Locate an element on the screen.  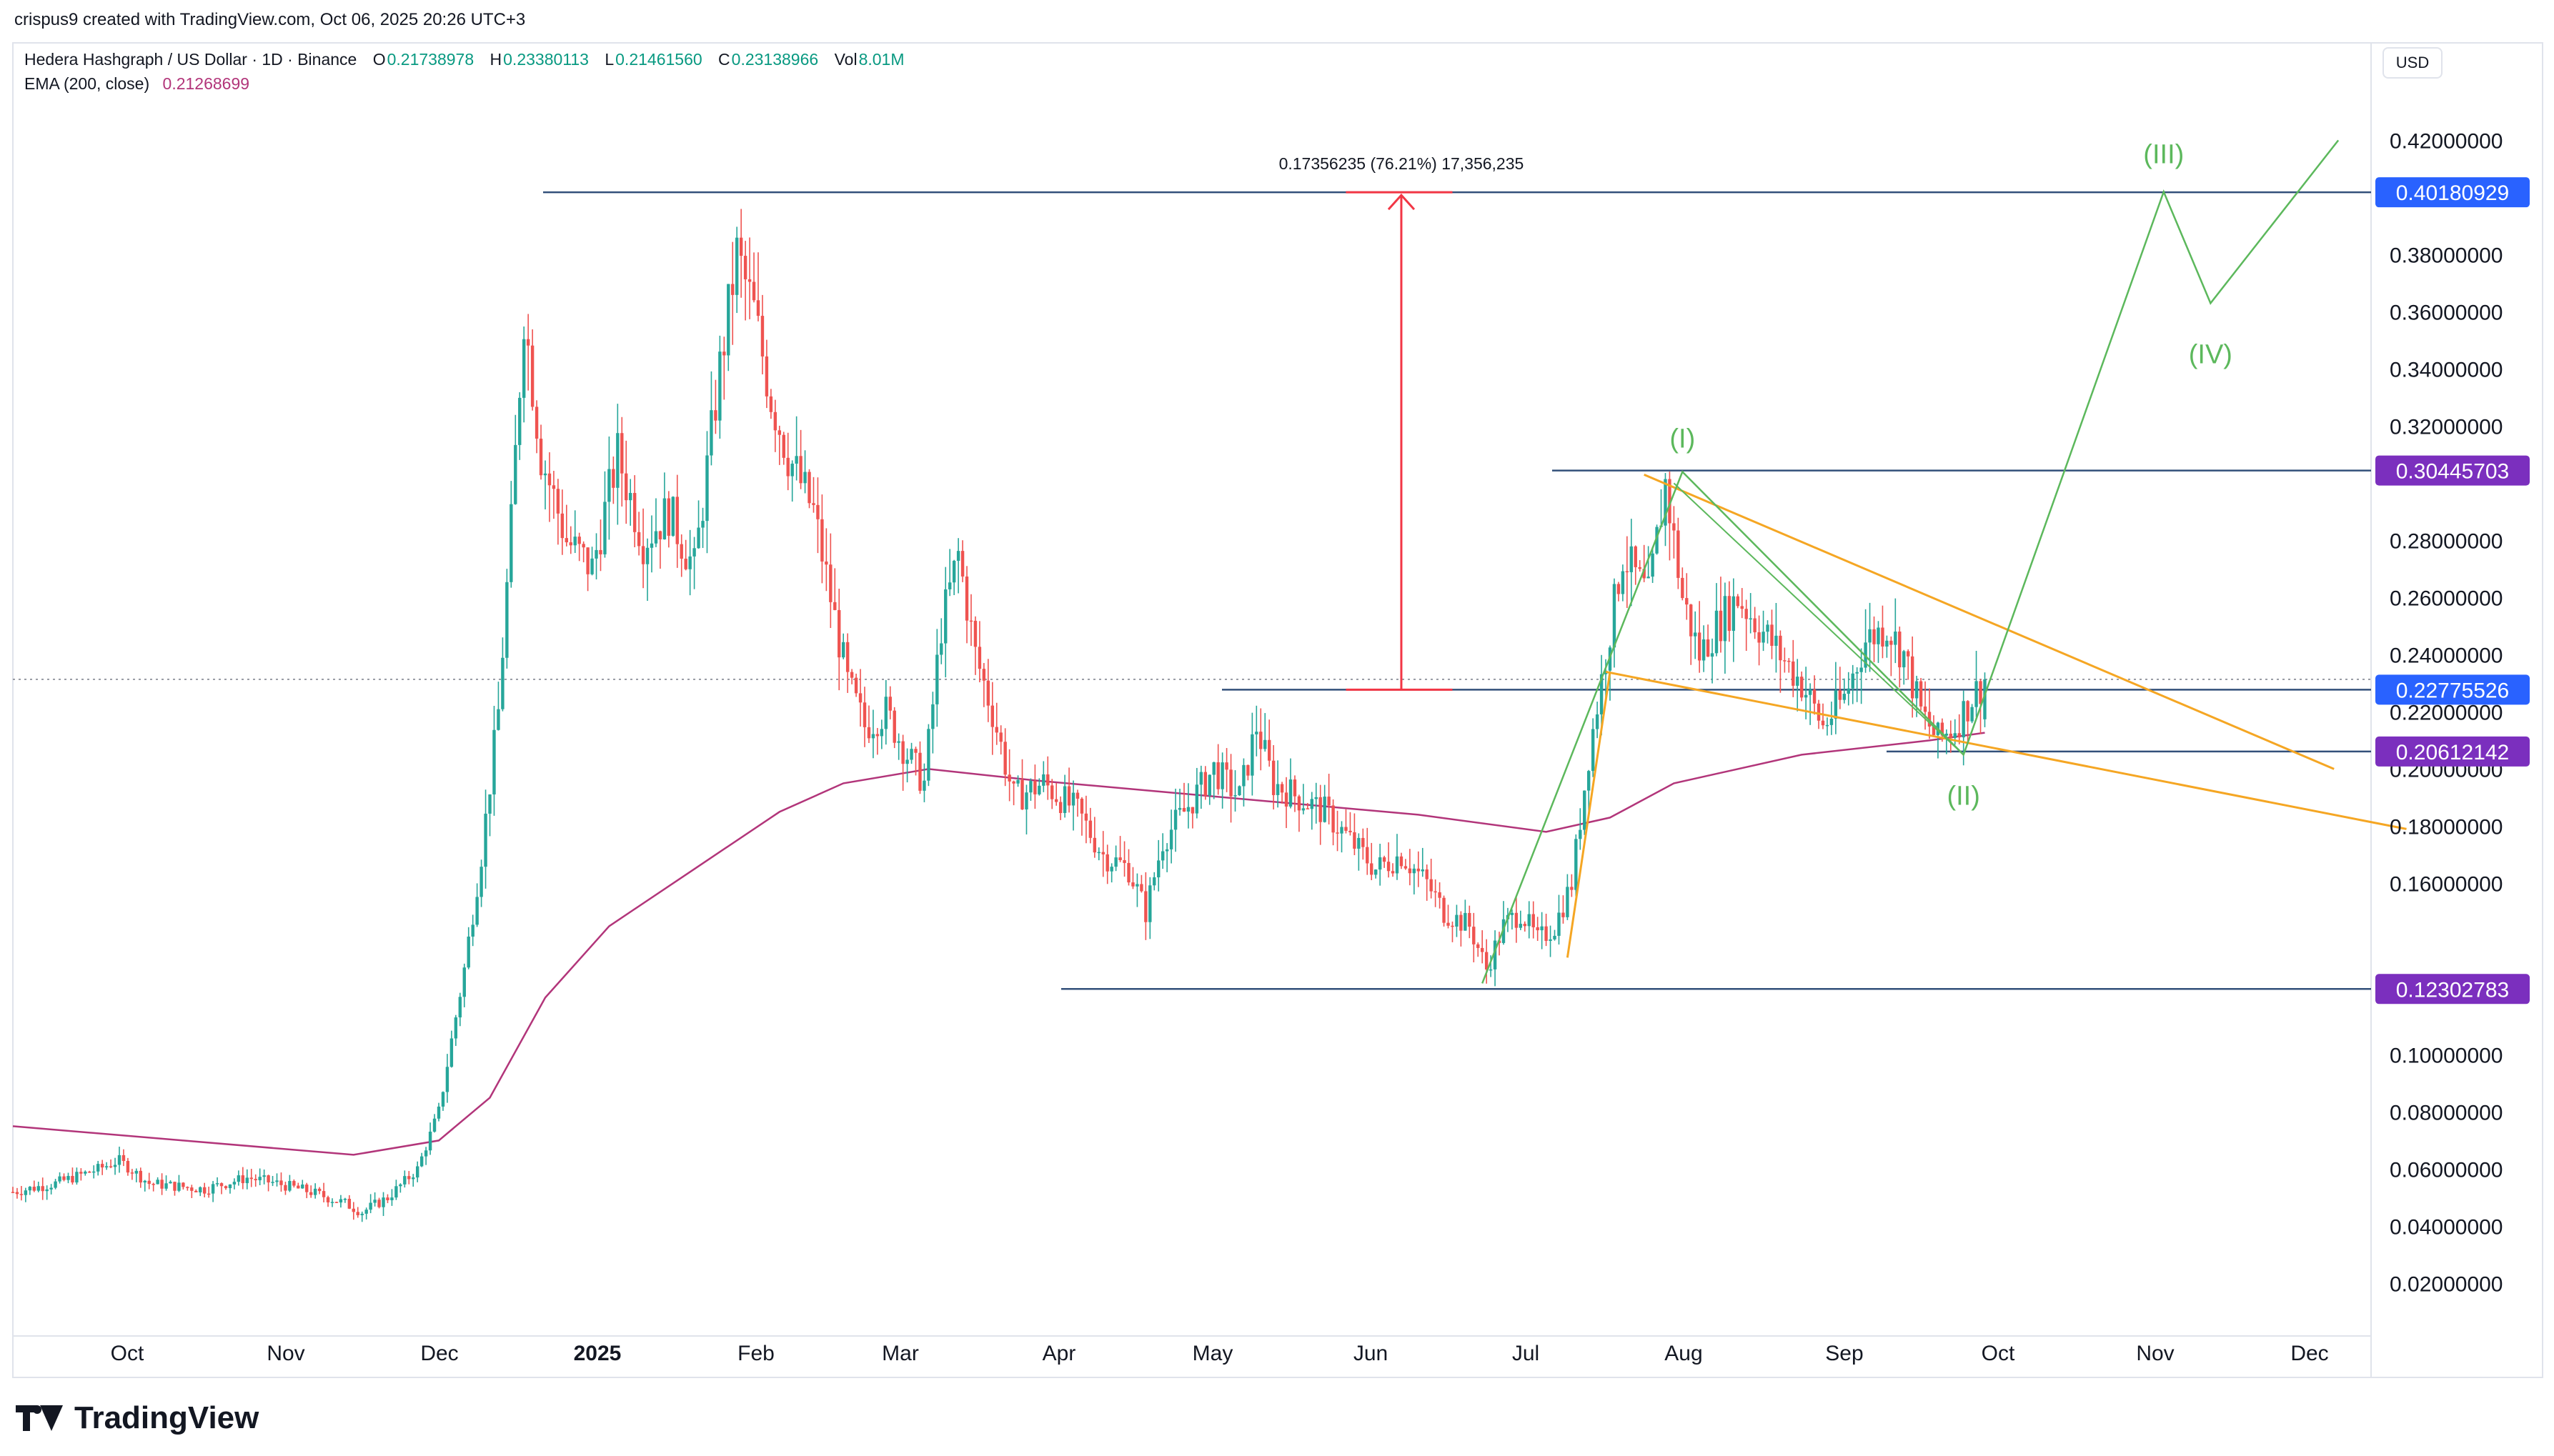
currency-label: USD is located at coordinates (2412, 62).